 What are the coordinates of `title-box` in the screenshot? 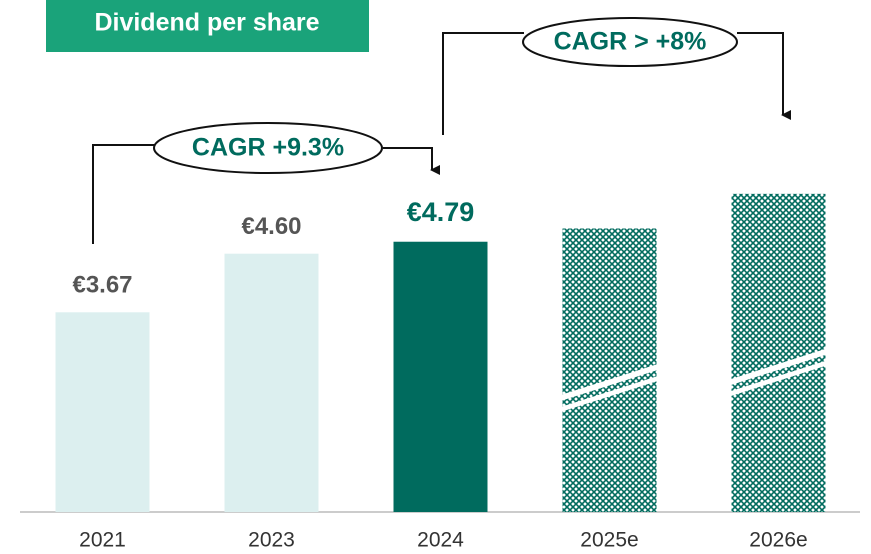 It's located at (207, 26).